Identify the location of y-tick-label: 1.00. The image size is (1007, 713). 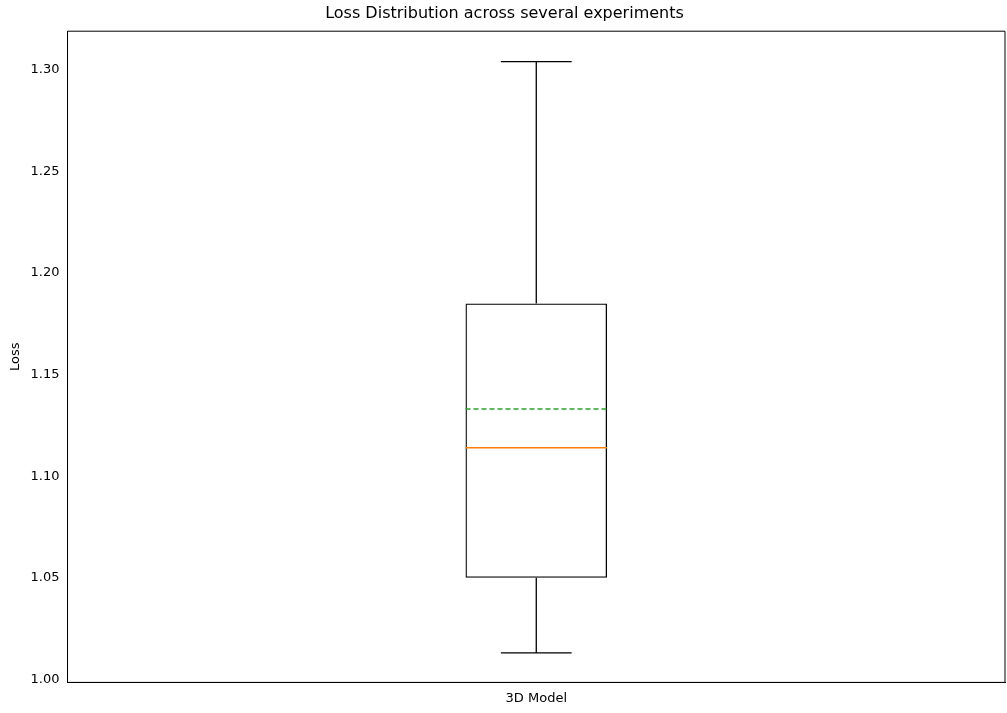
(45, 678).